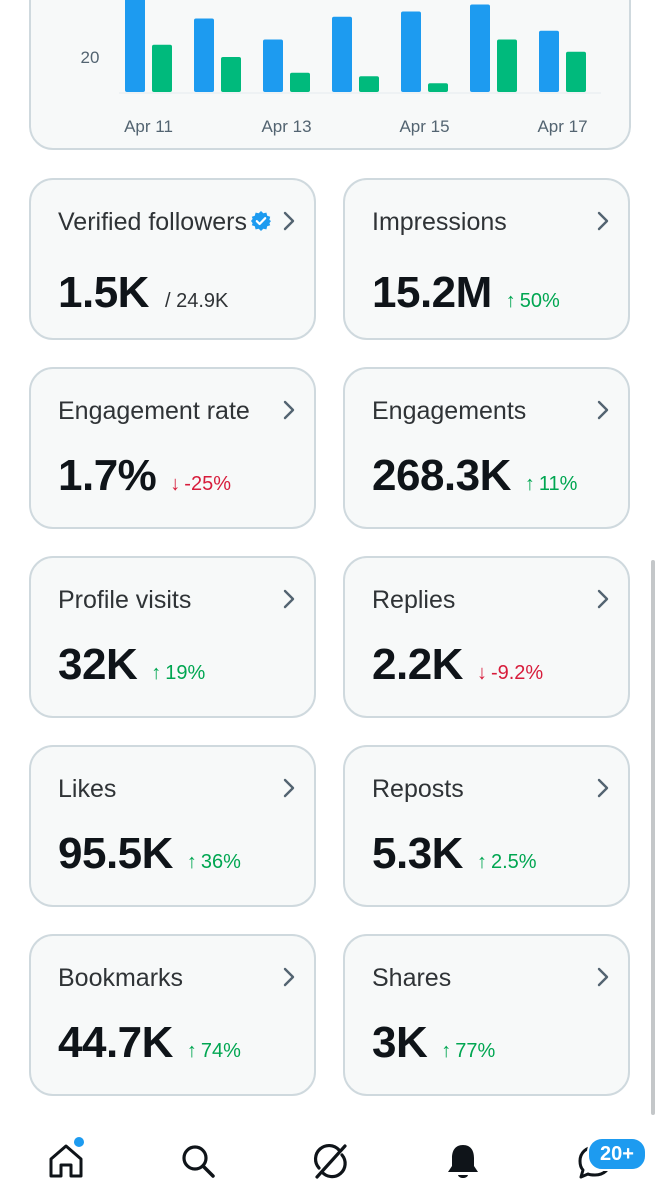 The image size is (659, 1200). I want to click on metric-change-value: 36%, so click(220, 862).